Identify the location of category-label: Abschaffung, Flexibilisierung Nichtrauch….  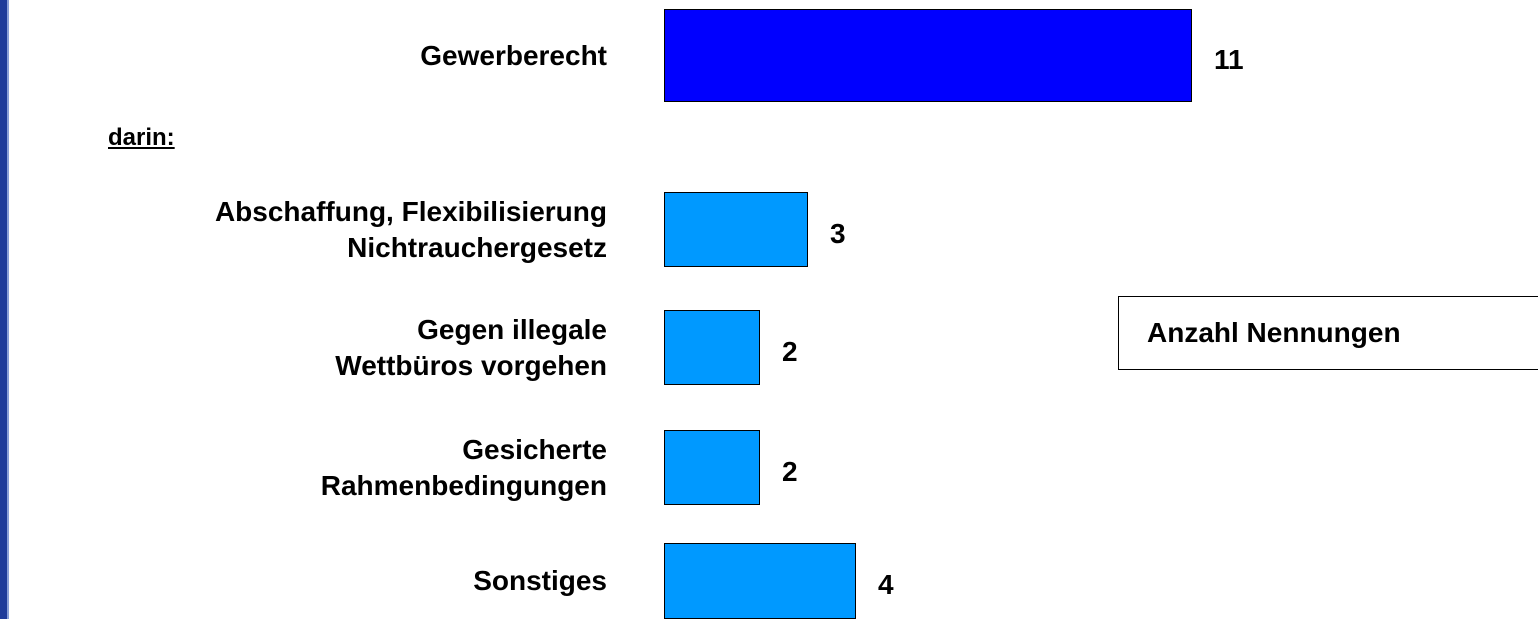
(410, 229).